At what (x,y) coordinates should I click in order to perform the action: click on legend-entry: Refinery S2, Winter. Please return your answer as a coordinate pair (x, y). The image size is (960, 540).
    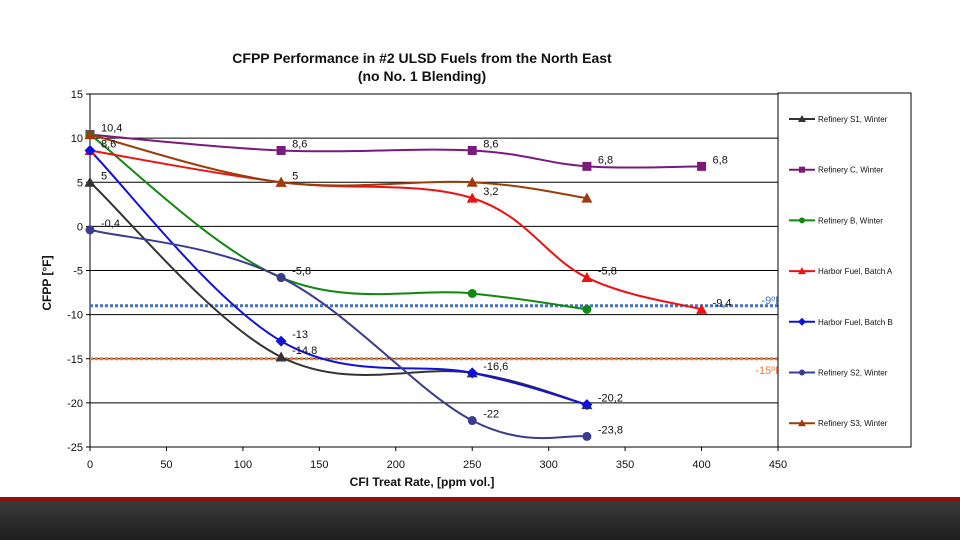
    Looking at the image, I should click on (853, 373).